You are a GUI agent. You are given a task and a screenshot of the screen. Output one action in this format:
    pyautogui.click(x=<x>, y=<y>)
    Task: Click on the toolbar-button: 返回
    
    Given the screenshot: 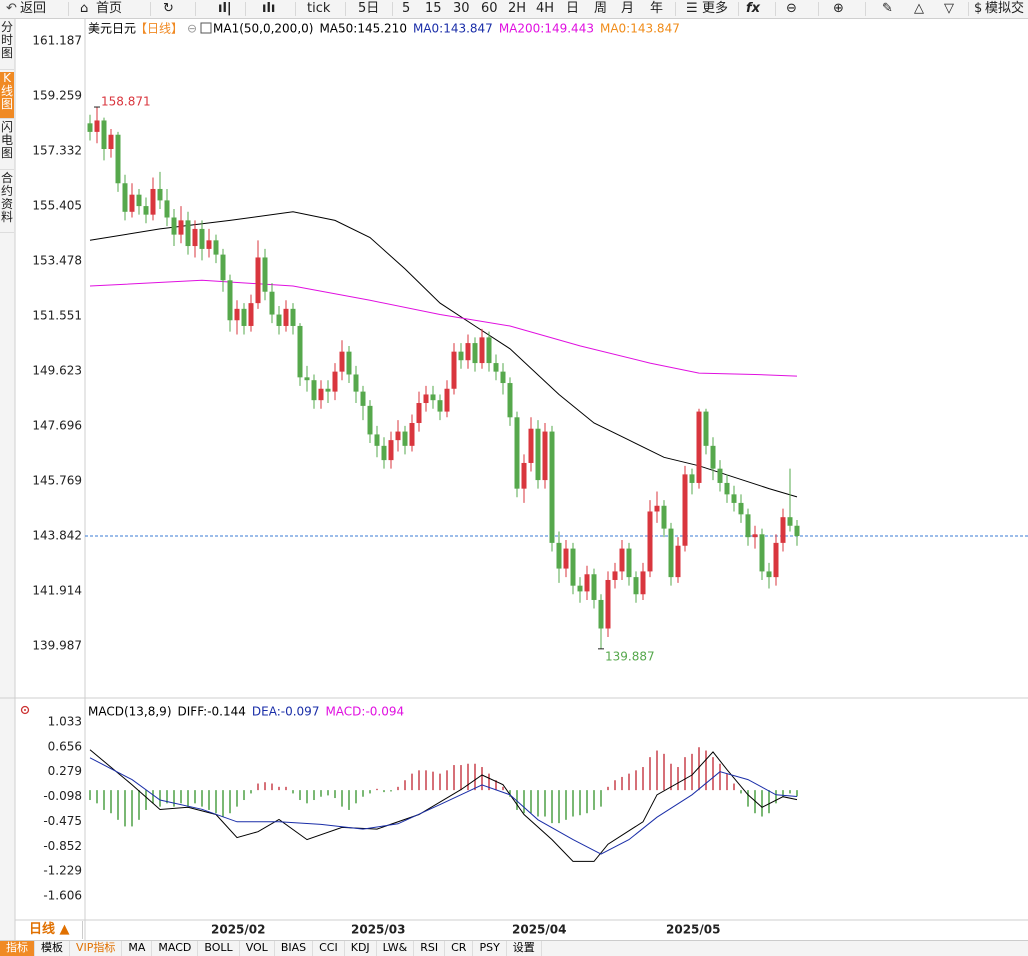 What is the action you would take?
    pyautogui.click(x=33, y=8)
    